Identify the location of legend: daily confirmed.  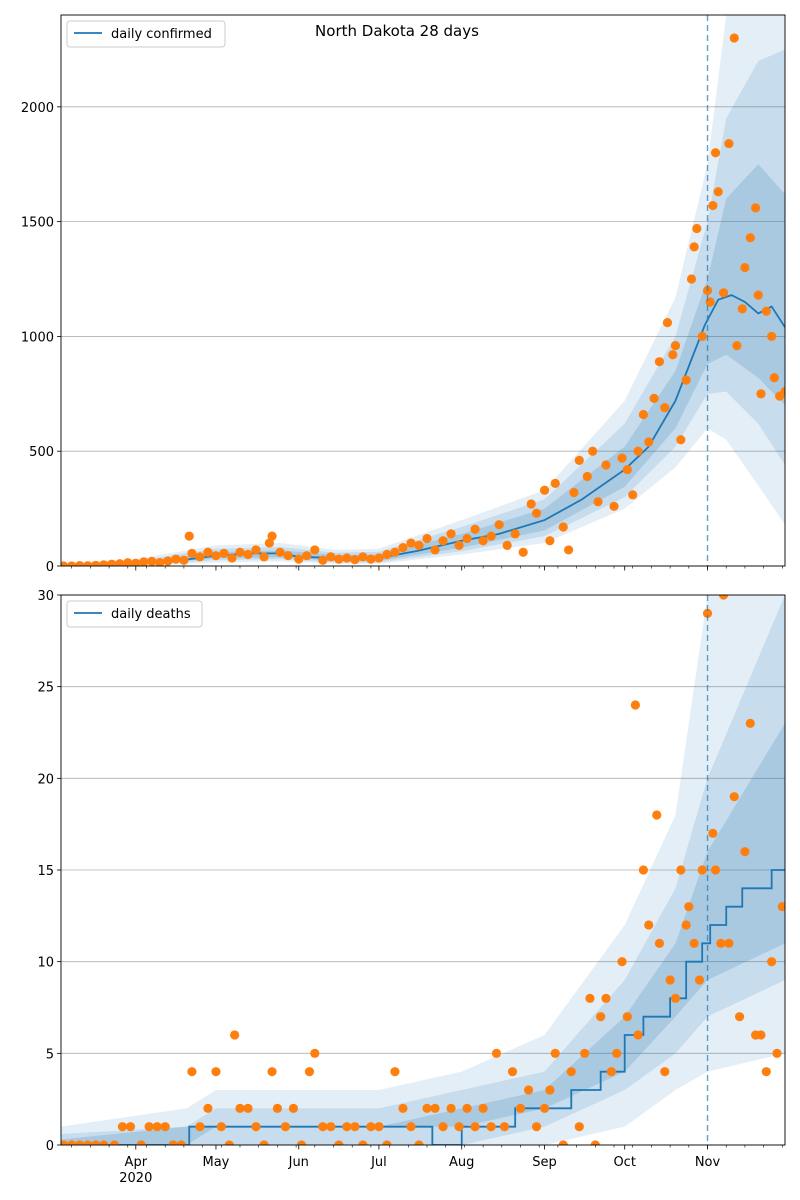
(146, 34).